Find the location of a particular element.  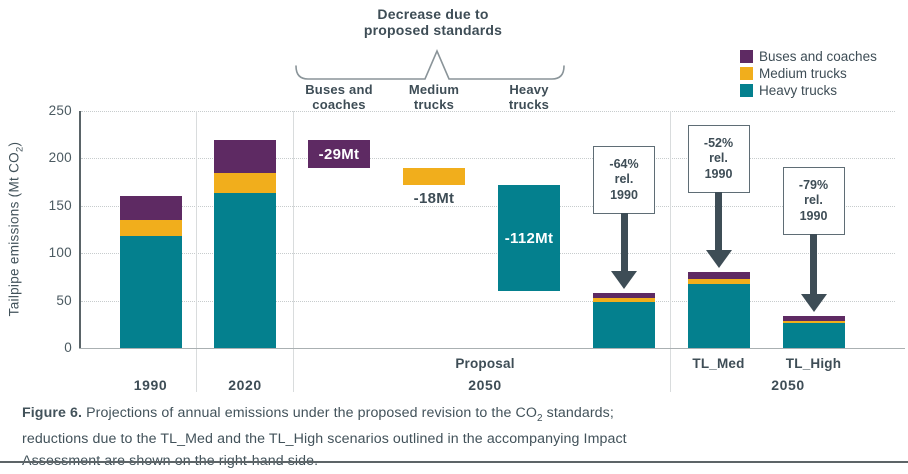

bottom-divider-rule is located at coordinates (454, 462).